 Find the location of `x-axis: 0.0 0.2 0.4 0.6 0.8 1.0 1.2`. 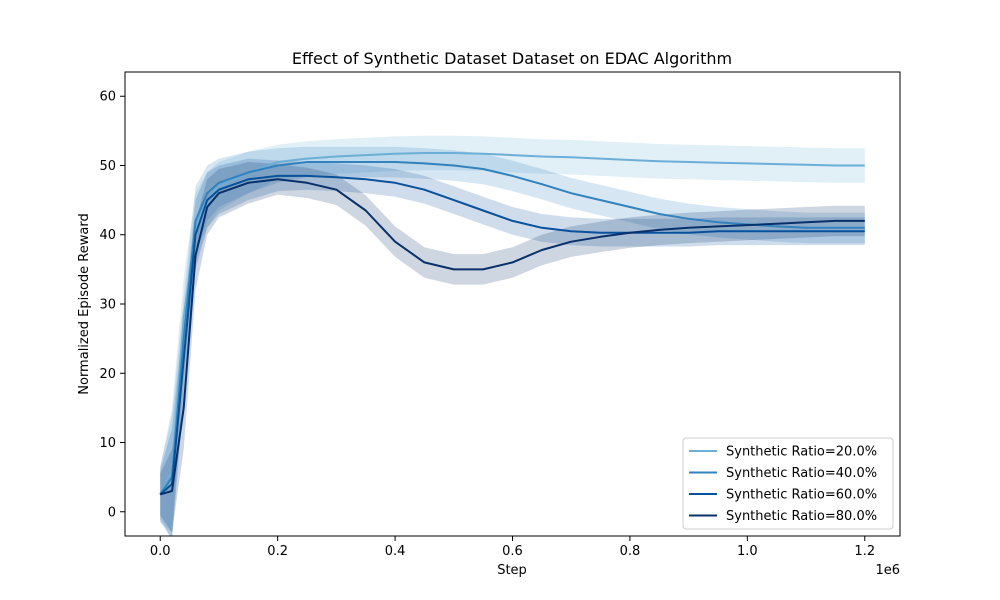

x-axis: 0.0 0.2 0.4 0.6 0.8 1.0 1.2 is located at coordinates (512, 547).